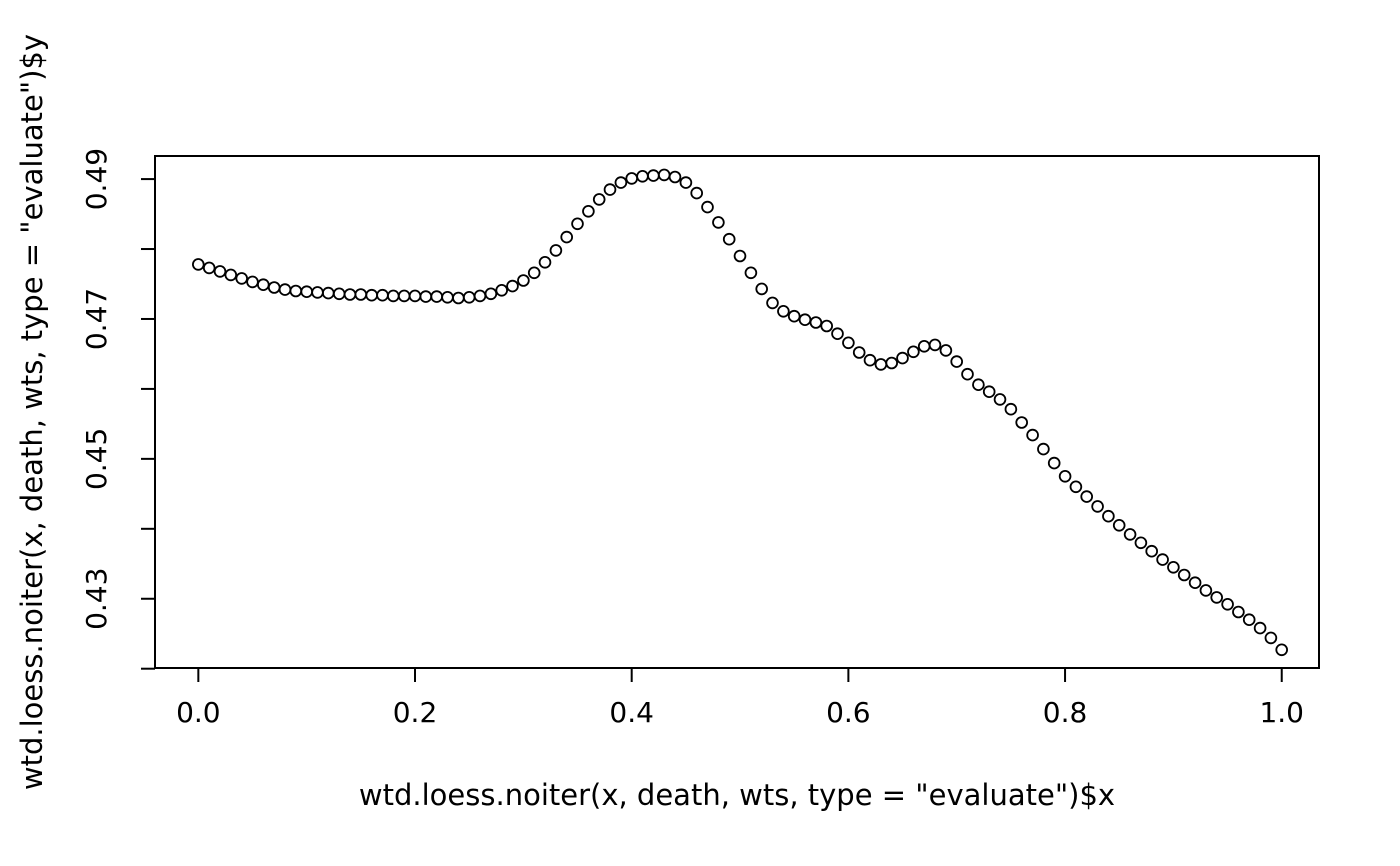 The width and height of the screenshot is (1400, 866). Describe the element at coordinates (96, 599) in the screenshot. I see `y-tick-label: 0.43` at that location.